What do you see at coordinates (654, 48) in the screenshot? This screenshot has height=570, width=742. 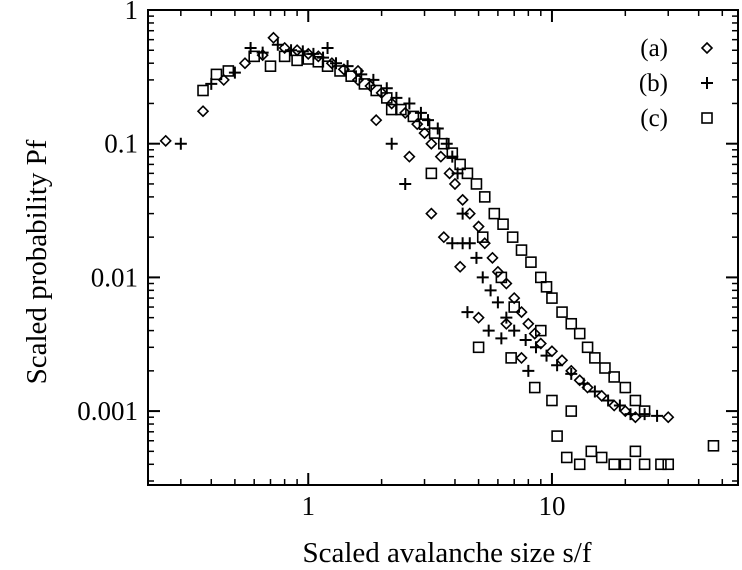 I see `legend-label: (a)` at bounding box center [654, 48].